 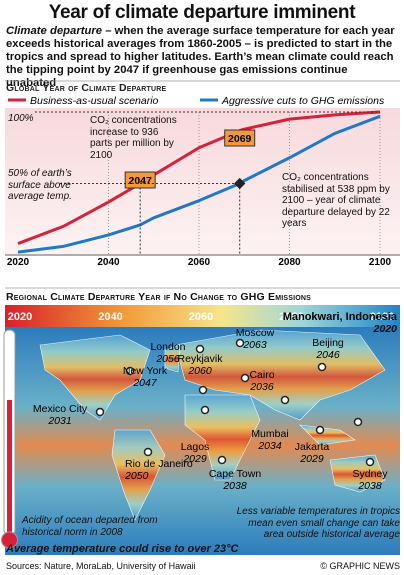 I want to click on city-name: Beijing, so click(x=328, y=343).